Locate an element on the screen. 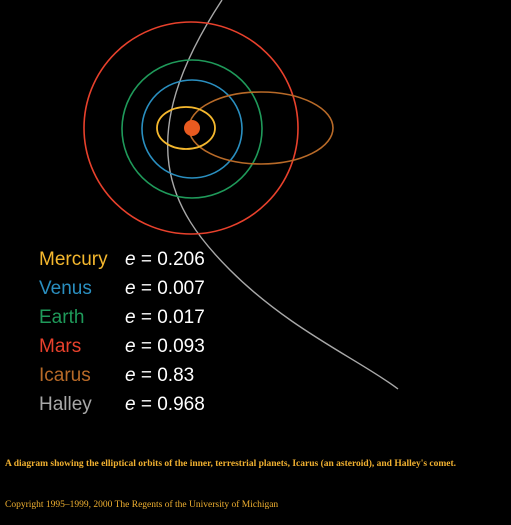 Image resolution: width=511 pixels, height=525 pixels. legend-row-mars: Mars e = 0.093 is located at coordinates (122, 346).